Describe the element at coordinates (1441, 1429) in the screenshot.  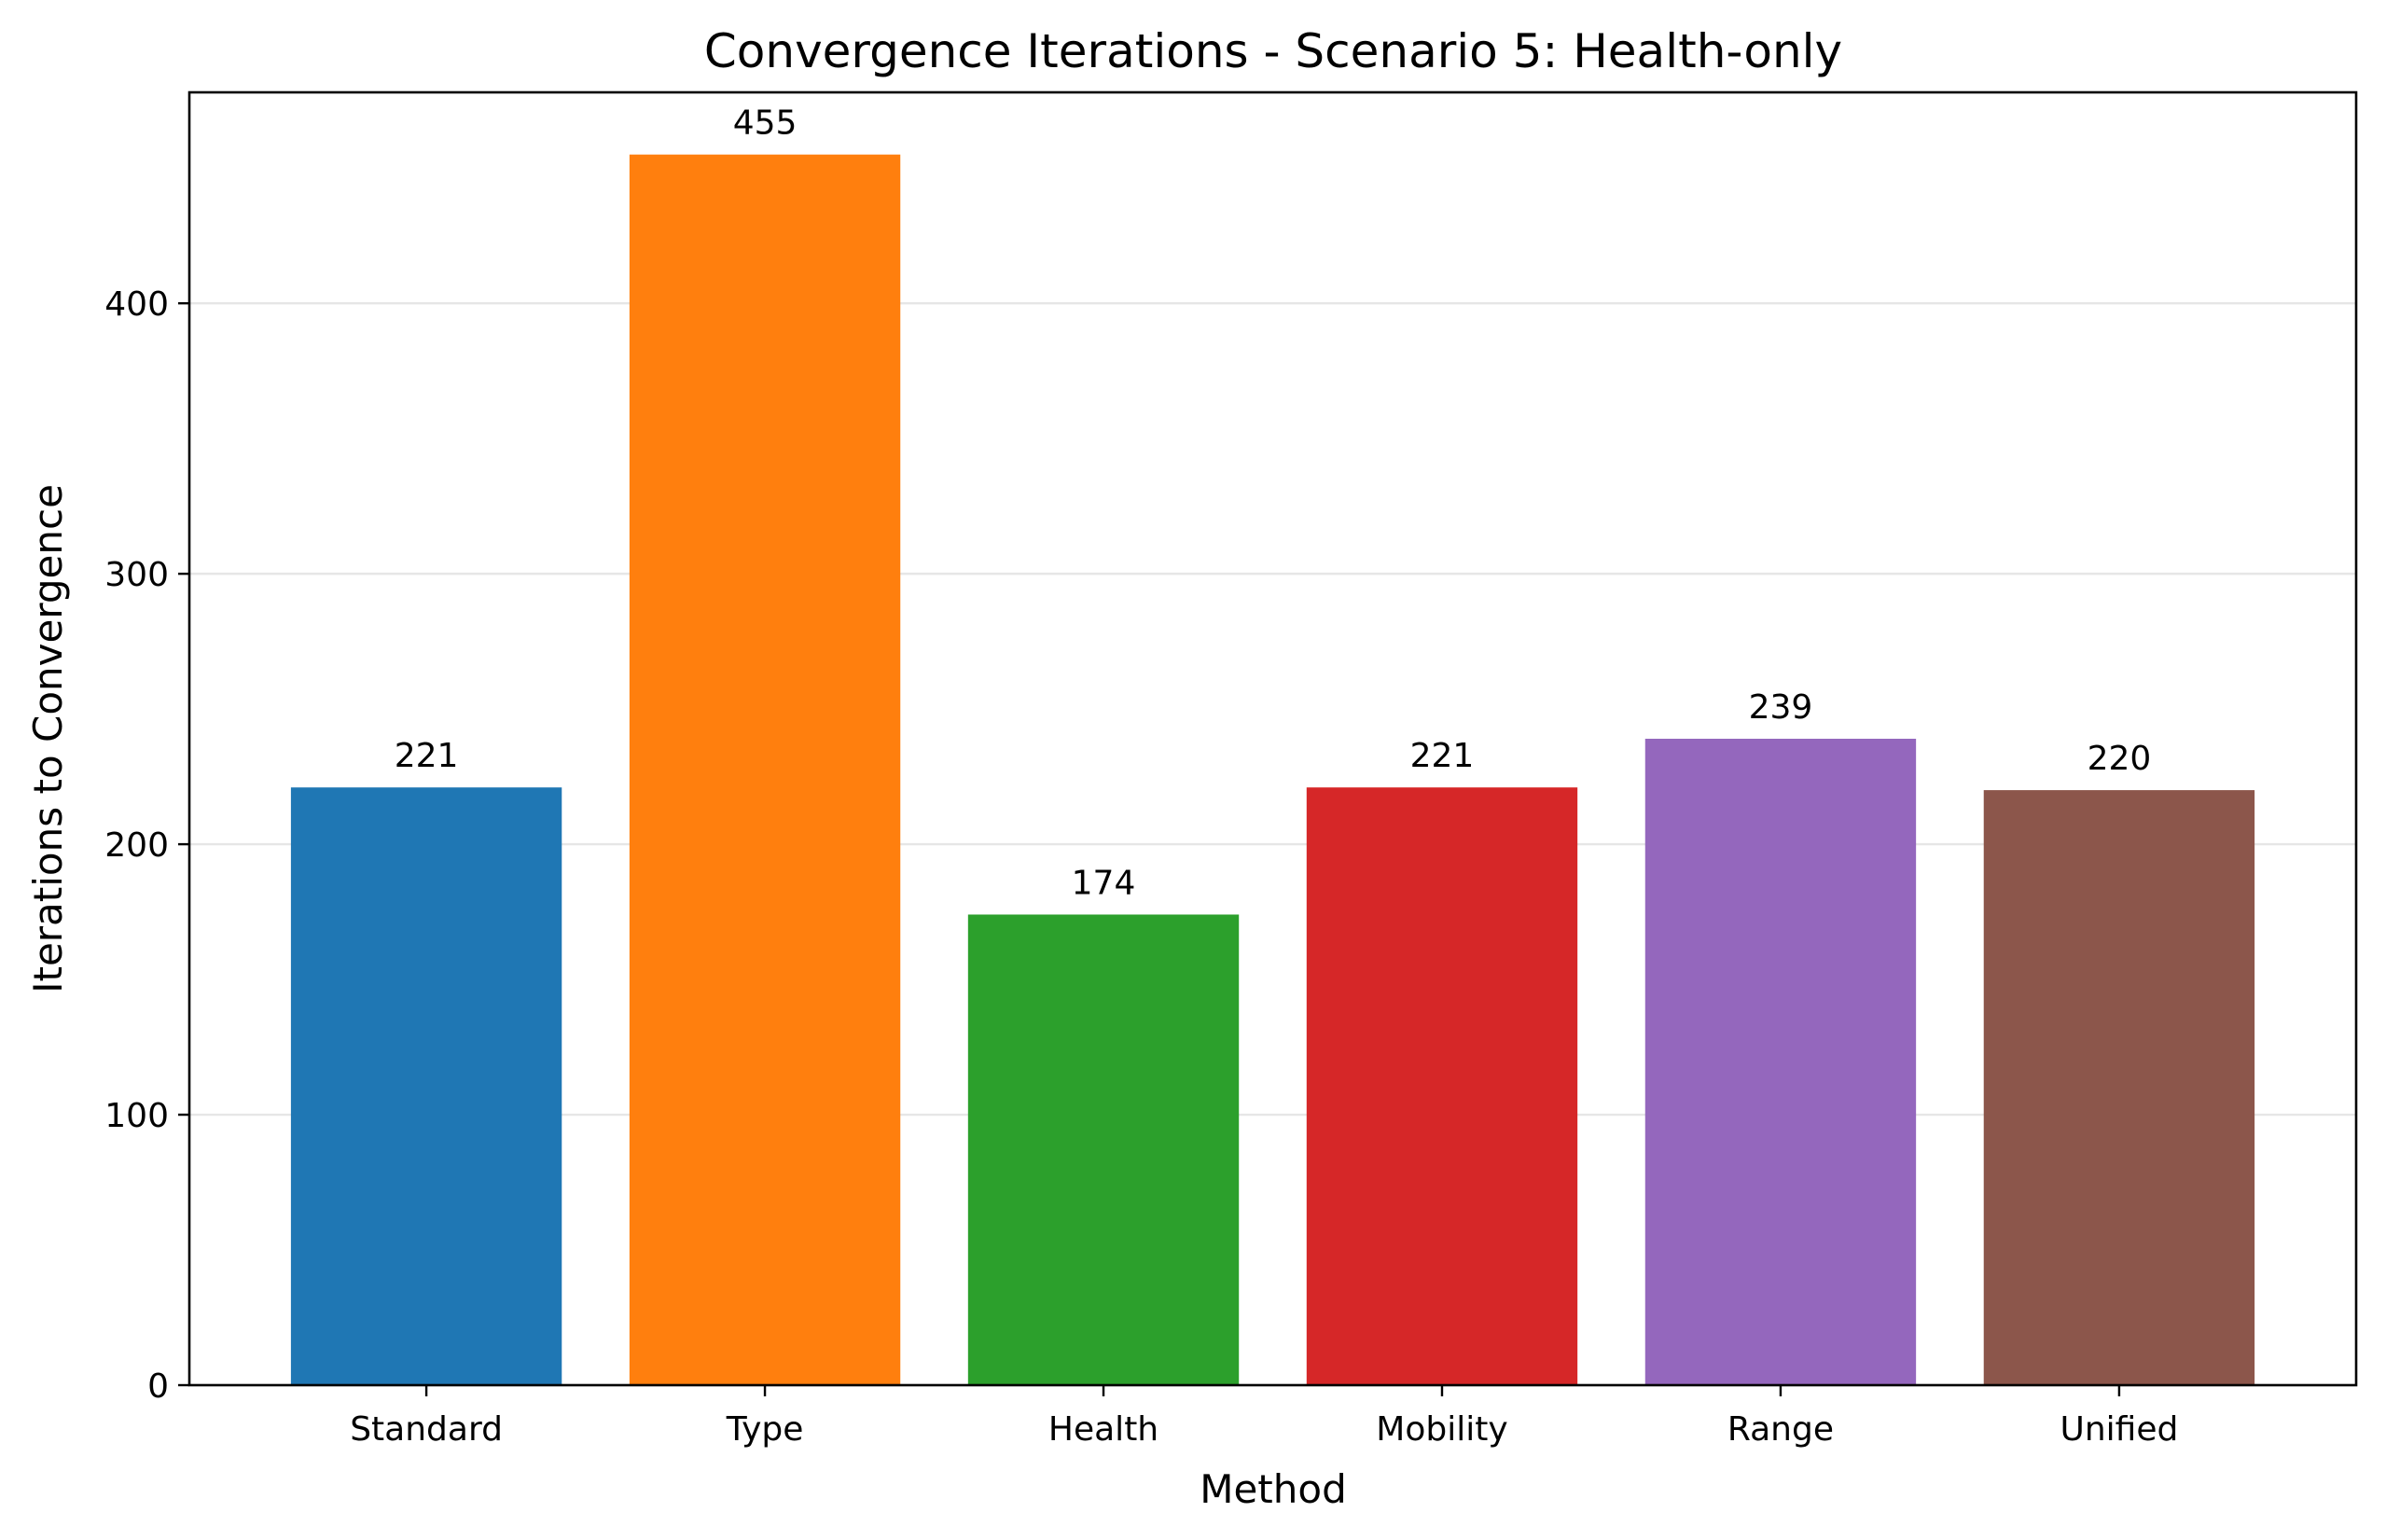
I see `x-tick-label: Mobility` at that location.